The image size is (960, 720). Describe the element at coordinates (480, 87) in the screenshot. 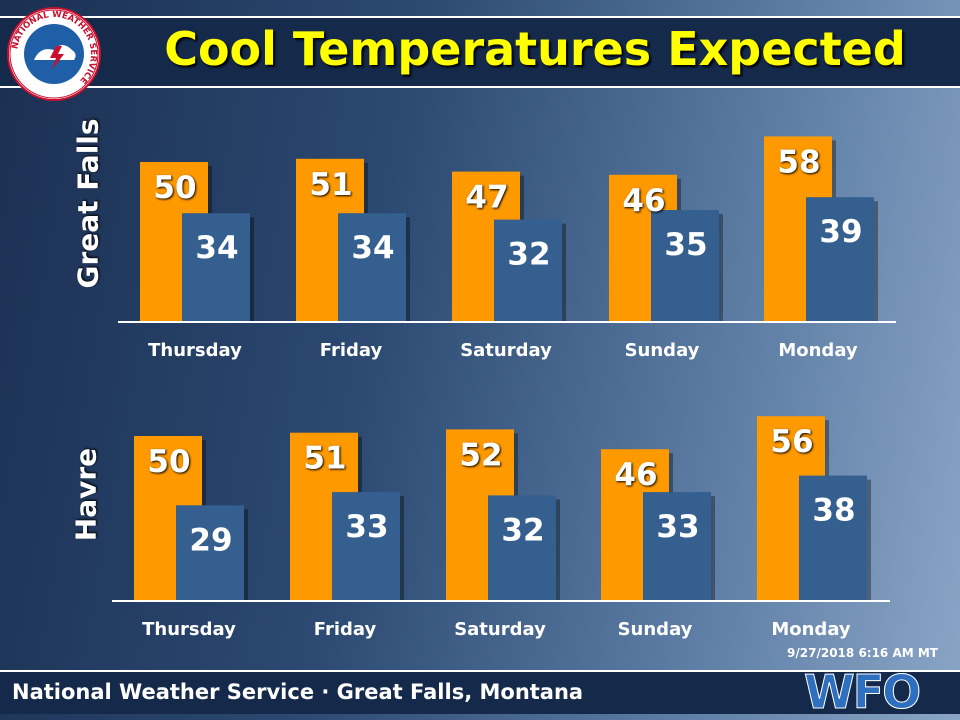

I see `header-bottom-rule` at that location.